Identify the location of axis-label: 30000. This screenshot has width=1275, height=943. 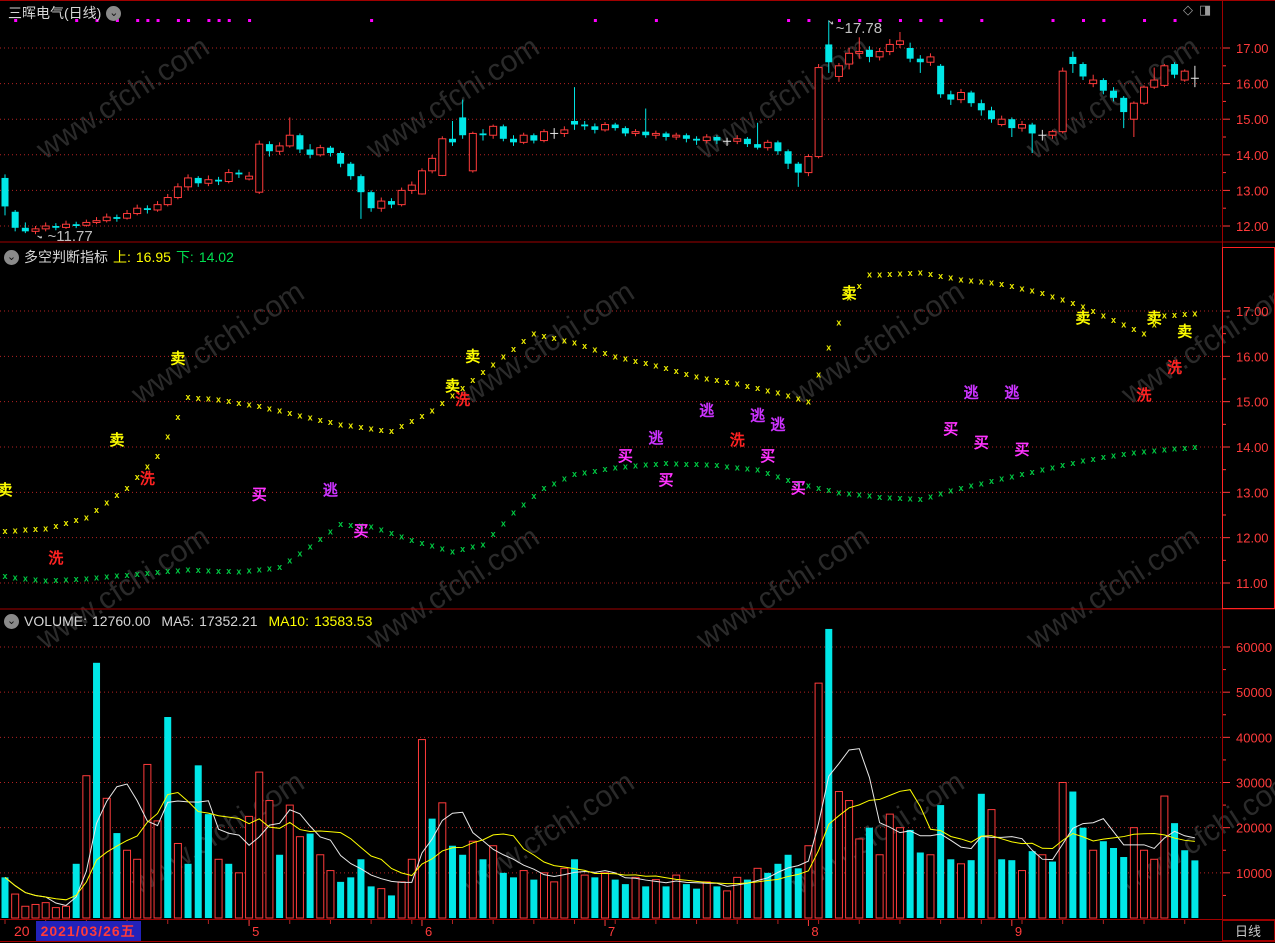
(1254, 783).